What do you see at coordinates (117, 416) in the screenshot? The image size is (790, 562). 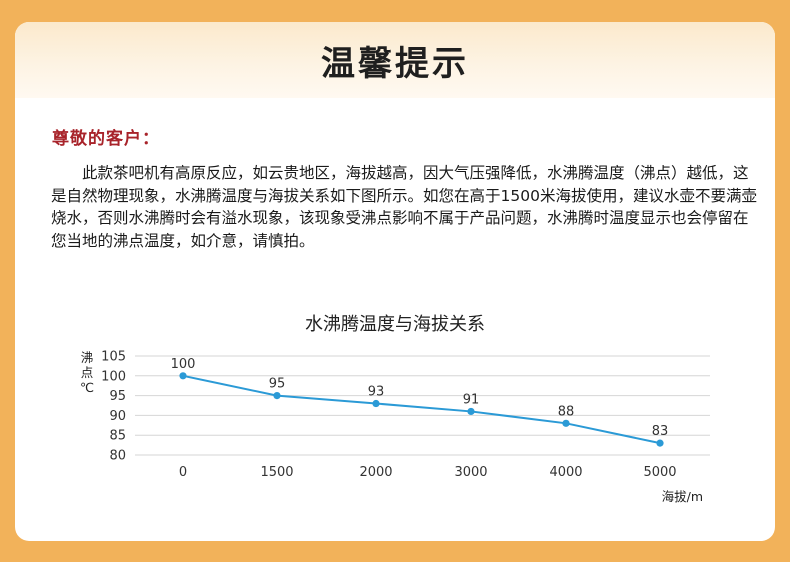 I see `y-tick-label: 90` at bounding box center [117, 416].